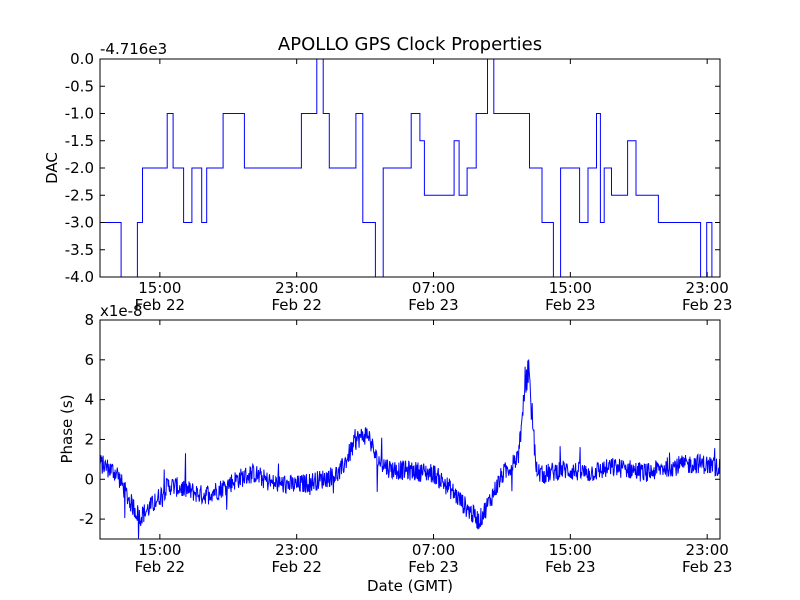  I want to click on dac-xtick-time: 07:00, so click(433, 288).